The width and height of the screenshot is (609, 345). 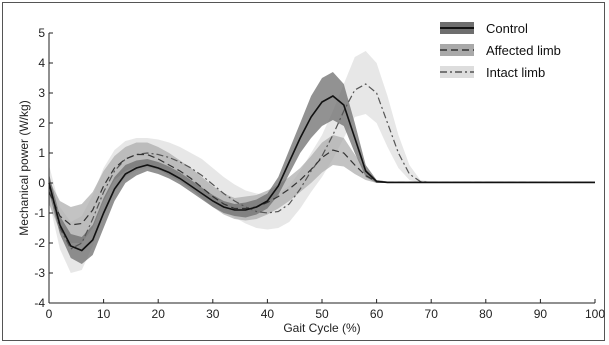 I want to click on legend: Control Affected limb Intact limb, so click(x=500, y=50).